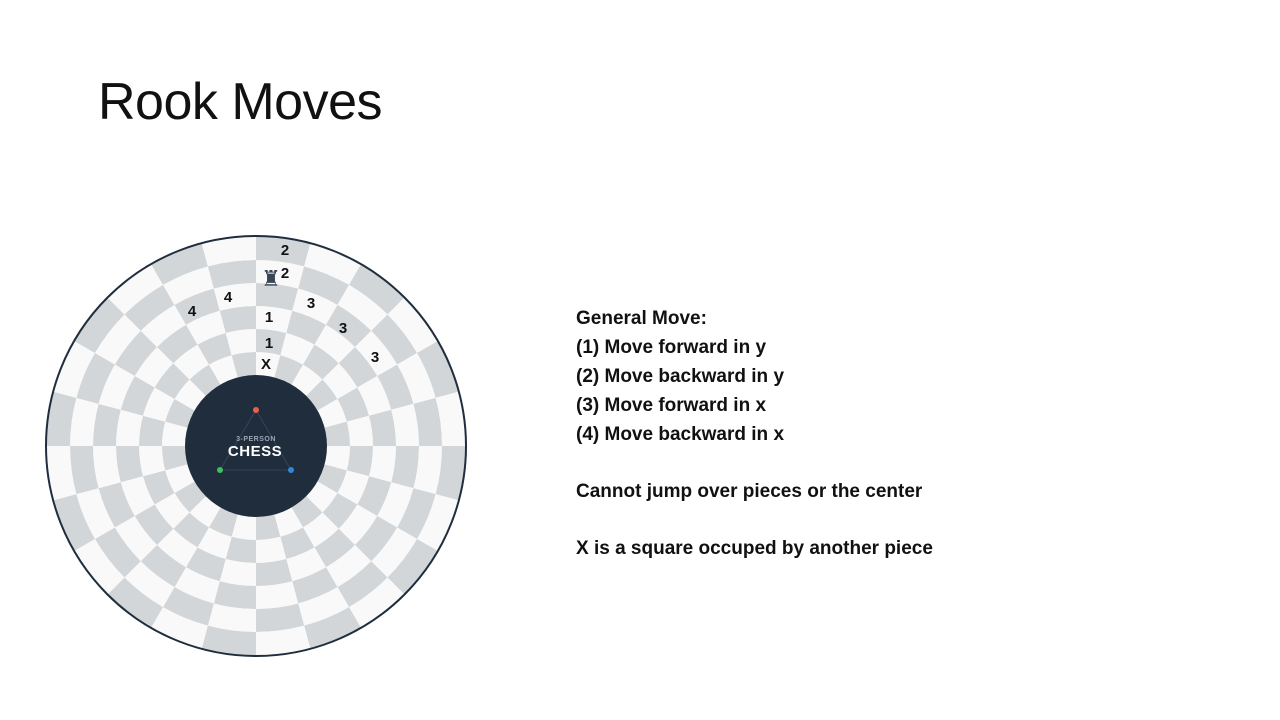 The width and height of the screenshot is (1280, 720). Describe the element at coordinates (285, 273) in the screenshot. I see `label-backward-y-1: 2` at that location.